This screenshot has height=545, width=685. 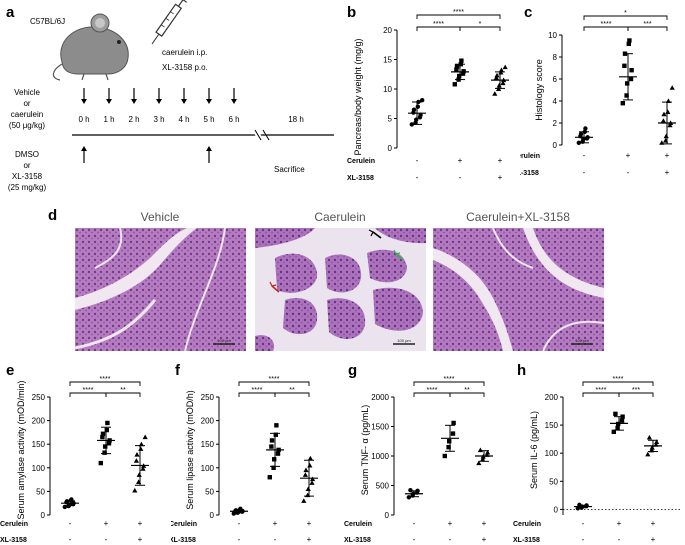 I want to click on mouse-strain-label: C57BL/6J, so click(x=47, y=21).